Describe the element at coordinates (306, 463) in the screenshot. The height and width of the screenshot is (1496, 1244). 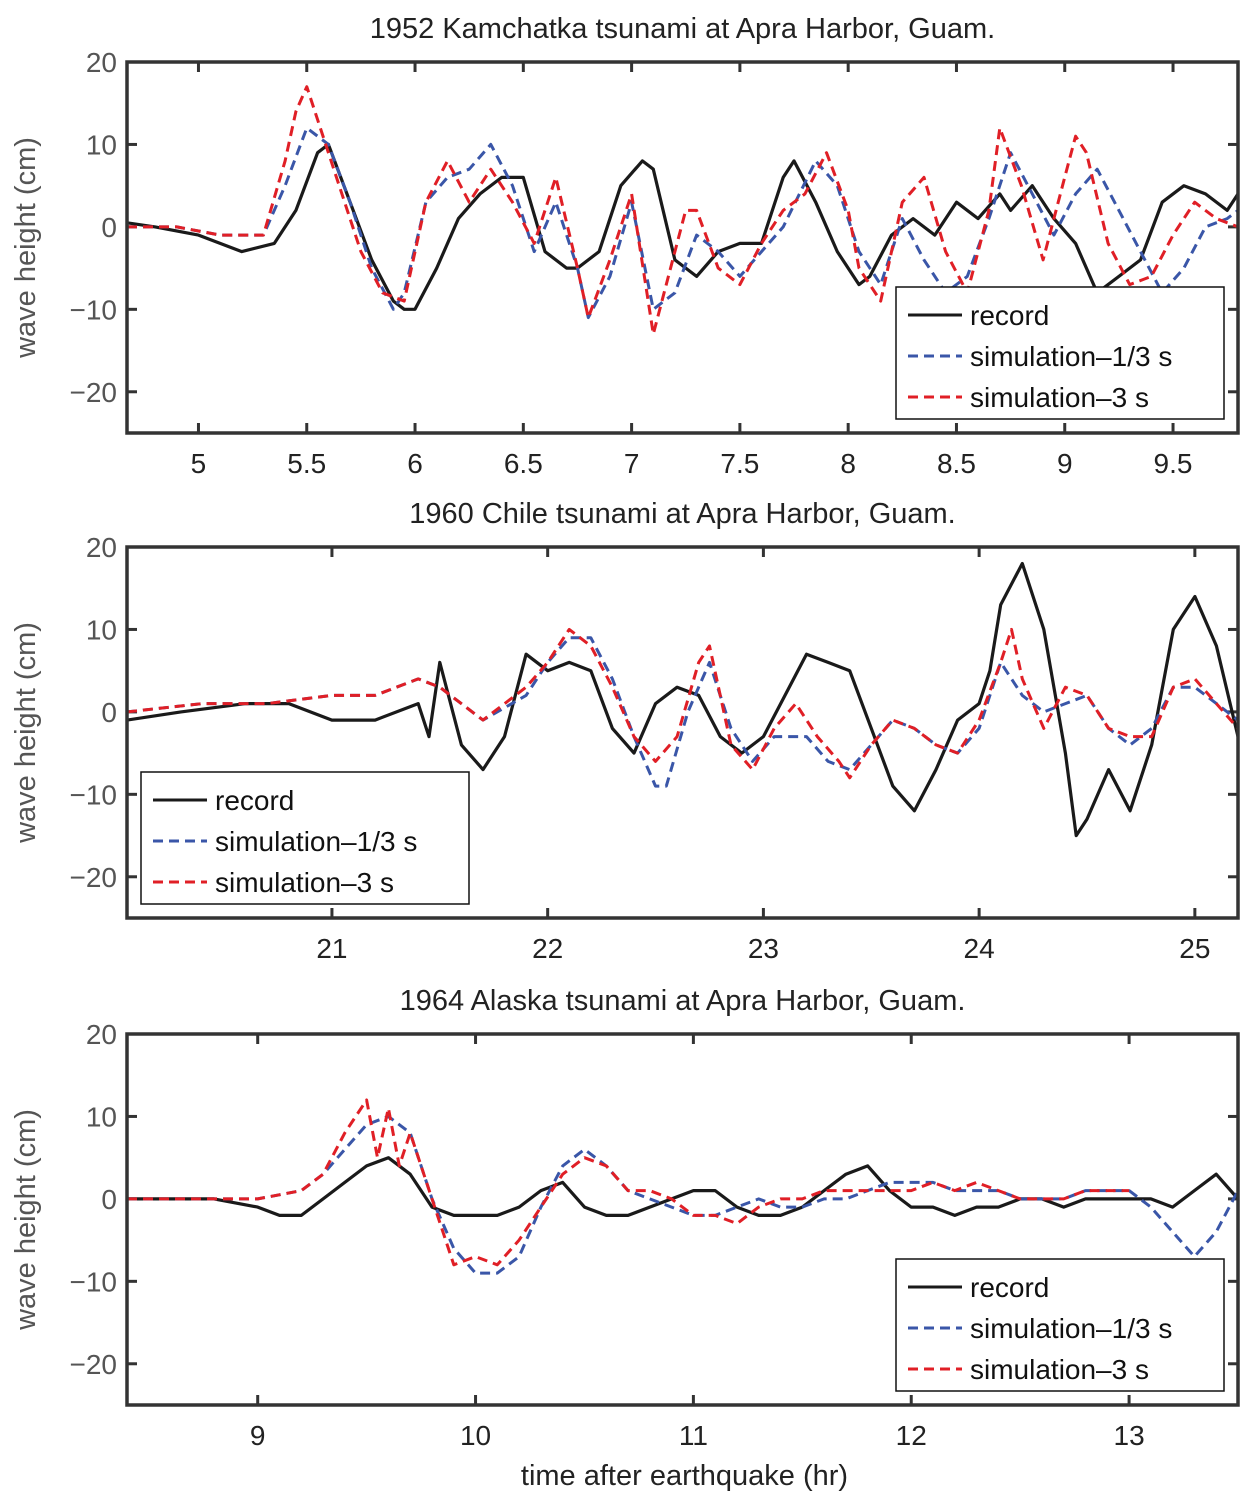
I see `x-tick-label: 5.5` at that location.